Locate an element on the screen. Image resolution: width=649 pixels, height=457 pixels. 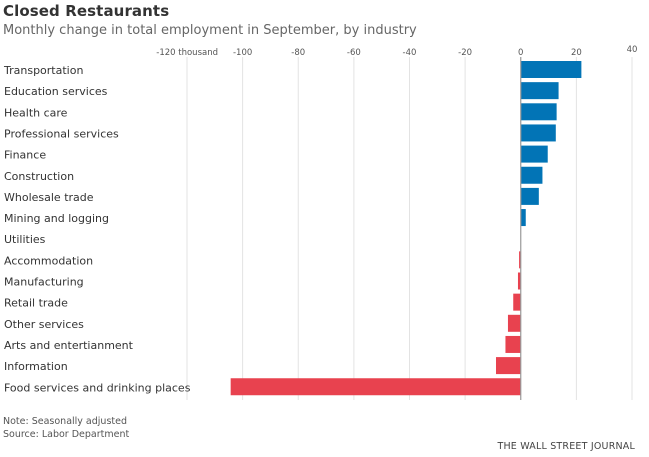
x-tick-label: -20 is located at coordinates (465, 53).